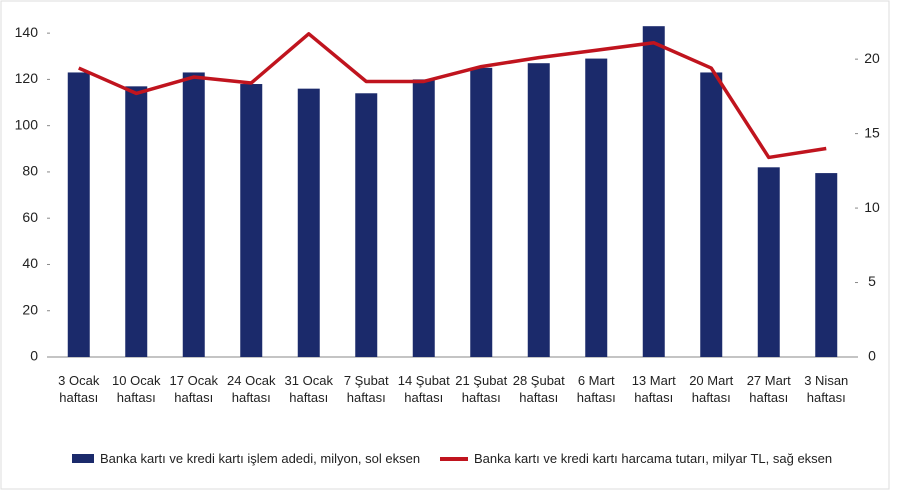  What do you see at coordinates (872, 281) in the screenshot?
I see `y2-tick-label: 5` at bounding box center [872, 281].